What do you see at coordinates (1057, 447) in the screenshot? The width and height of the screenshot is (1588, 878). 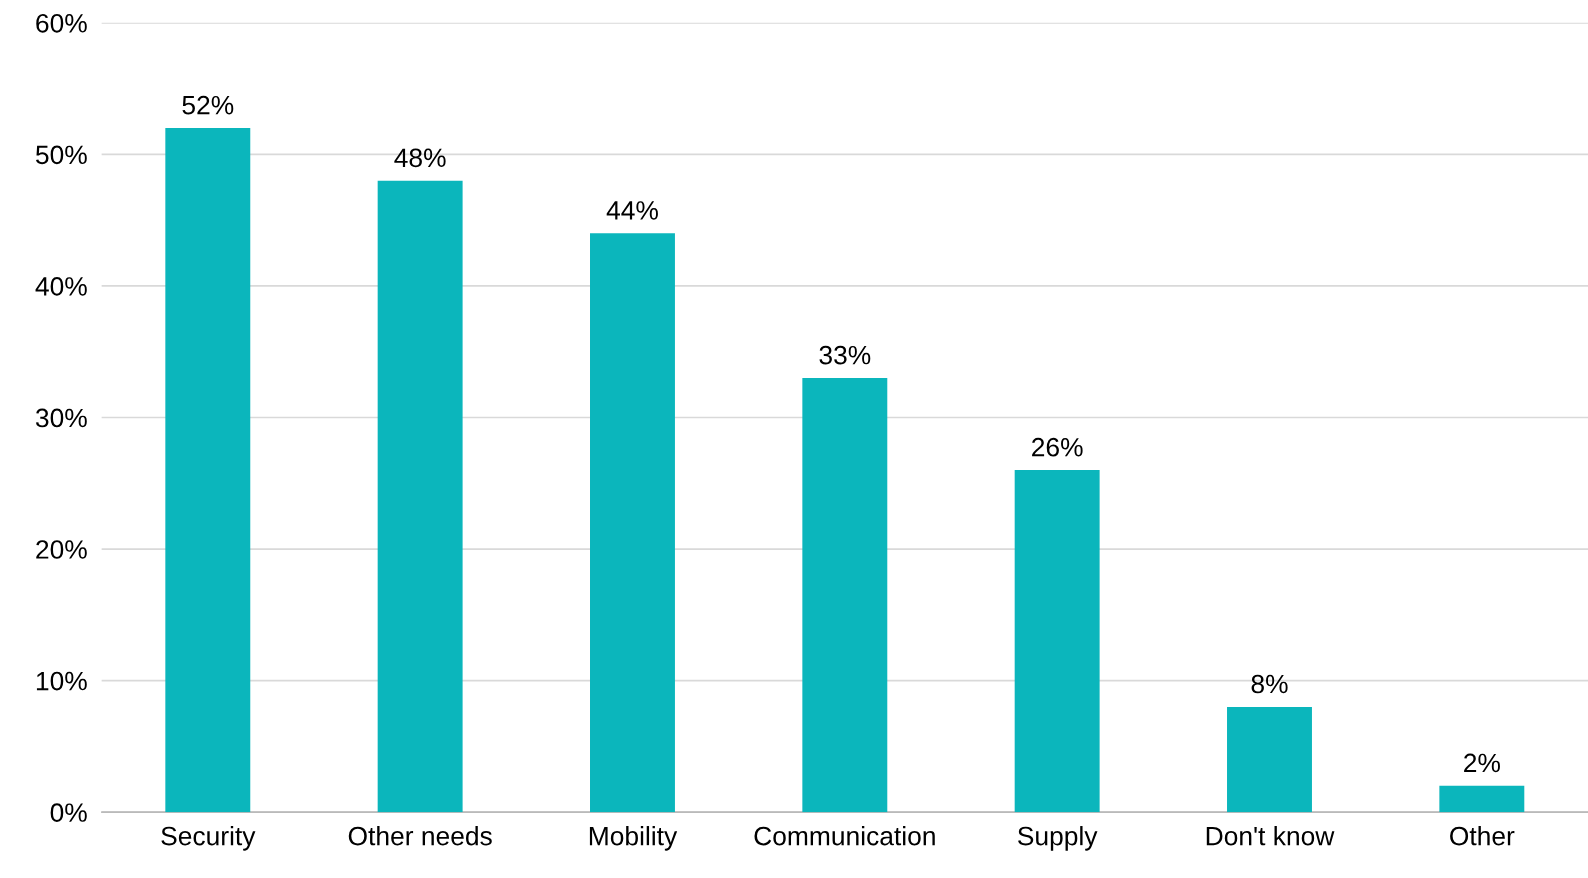 I see `data-label: 26%` at bounding box center [1057, 447].